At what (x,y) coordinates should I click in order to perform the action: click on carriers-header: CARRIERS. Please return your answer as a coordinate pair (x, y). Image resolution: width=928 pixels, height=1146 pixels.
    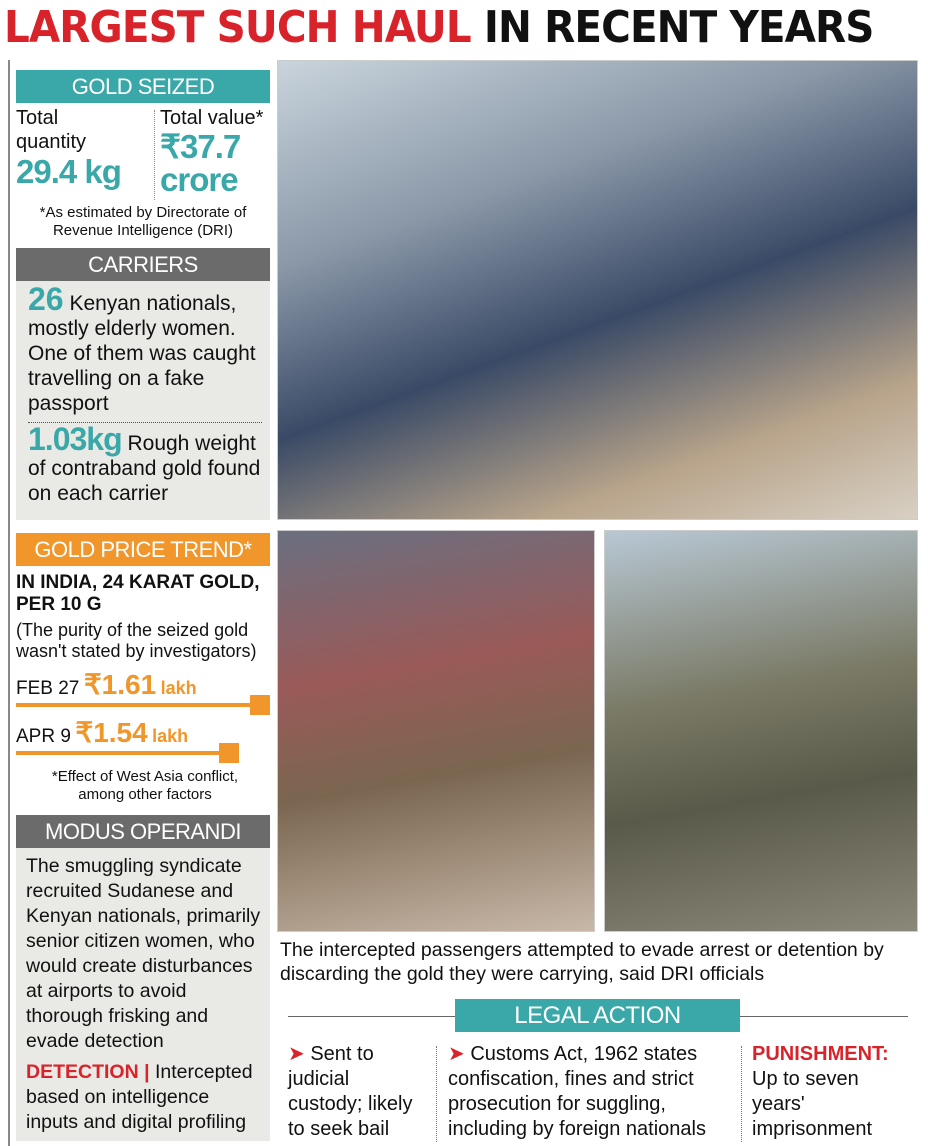
    Looking at the image, I should click on (143, 264).